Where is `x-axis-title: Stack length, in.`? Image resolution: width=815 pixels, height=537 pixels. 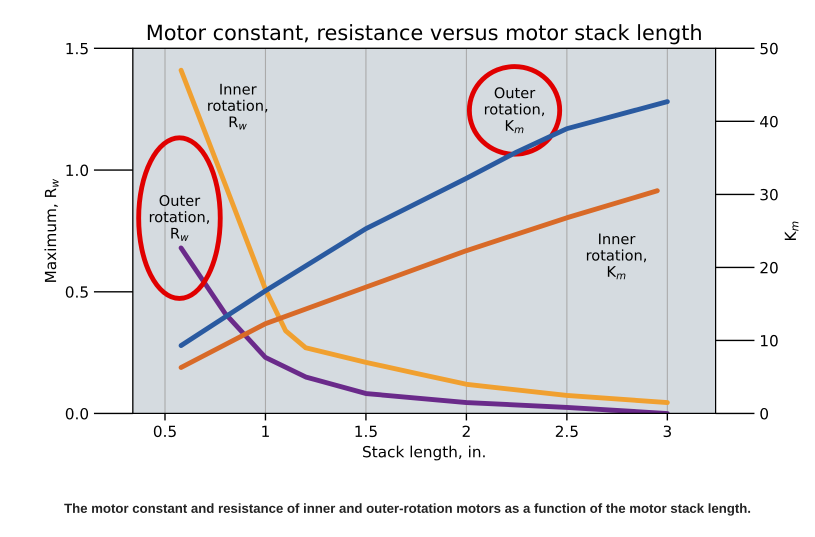 x-axis-title: Stack length, in. is located at coordinates (424, 453).